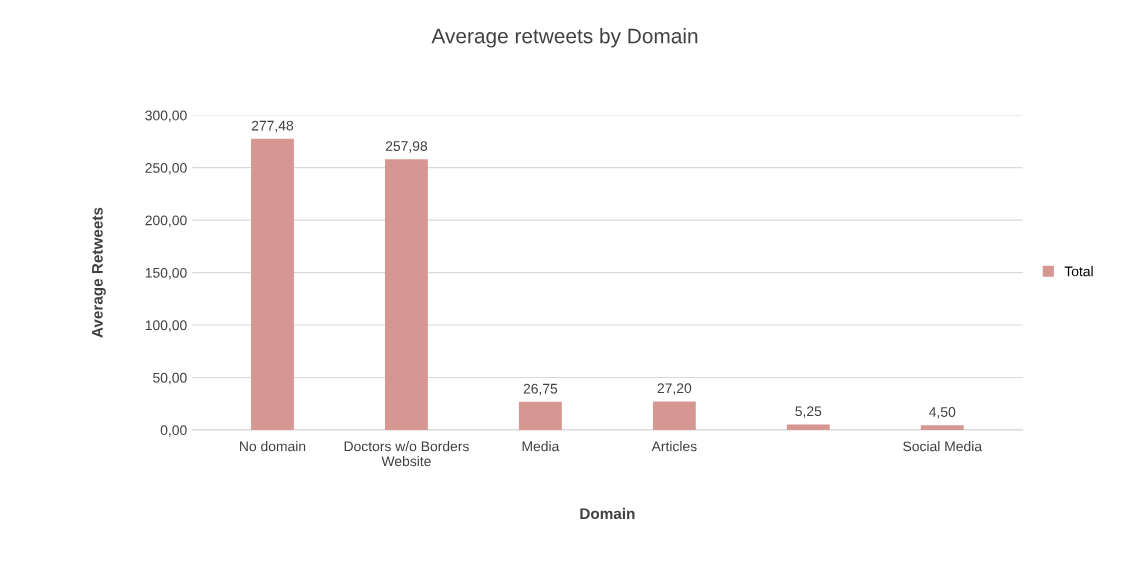 The image size is (1130, 562). Describe the element at coordinates (564, 38) in the screenshot. I see `chart-title: Average retweets by Domain` at that location.